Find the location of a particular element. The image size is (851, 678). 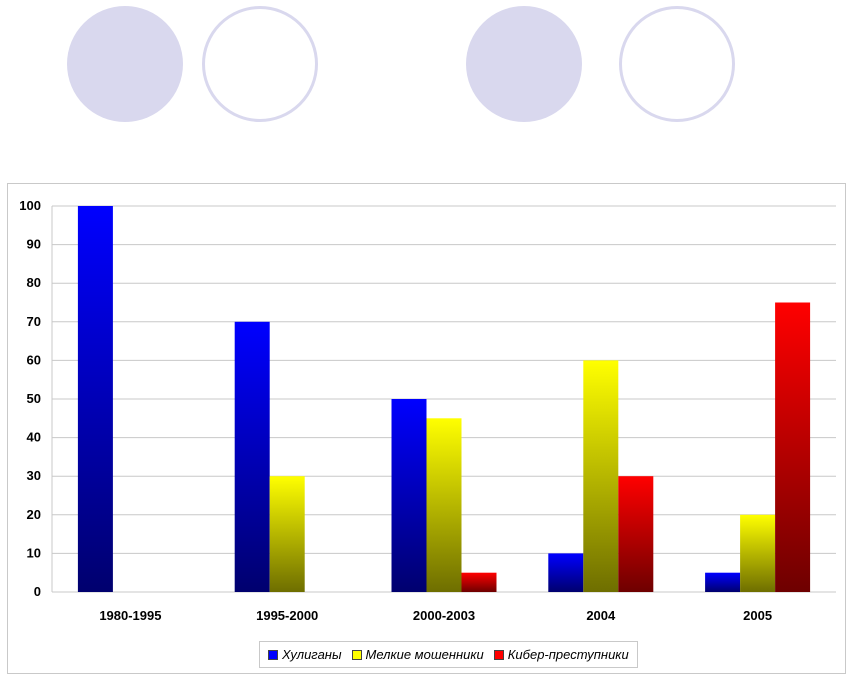

x-tick-label: 1995-2000 is located at coordinates (287, 615).